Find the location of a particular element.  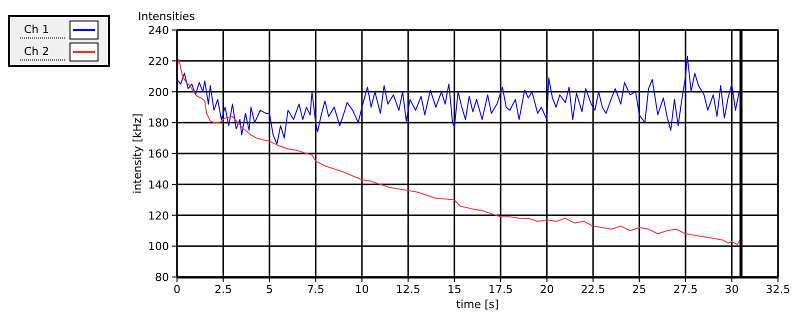

x-tick-label: 10 is located at coordinates (361, 289).